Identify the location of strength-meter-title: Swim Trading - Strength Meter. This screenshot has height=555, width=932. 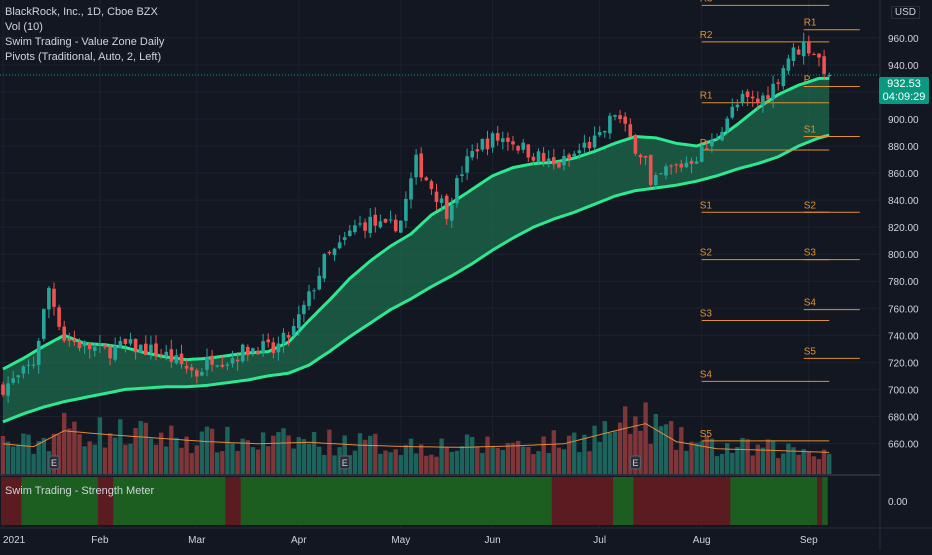
(80, 491).